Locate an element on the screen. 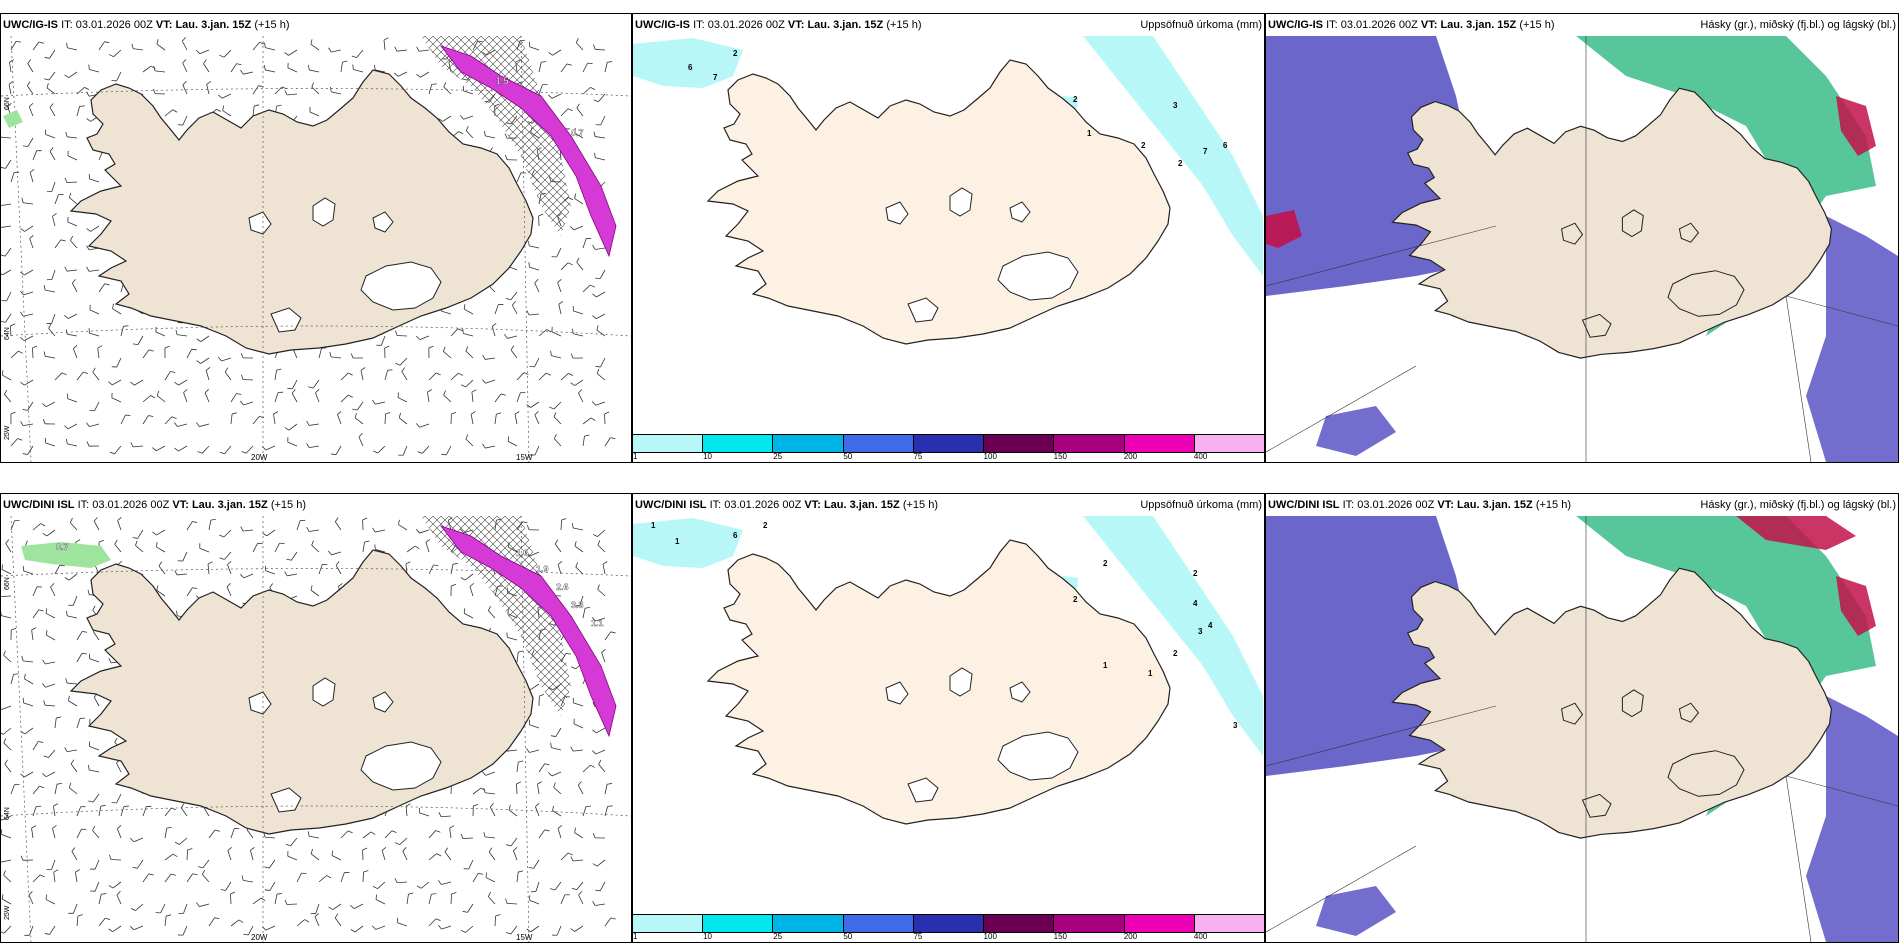 The width and height of the screenshot is (1900, 950). model-name: UWC/IG-IS is located at coordinates (662, 25).